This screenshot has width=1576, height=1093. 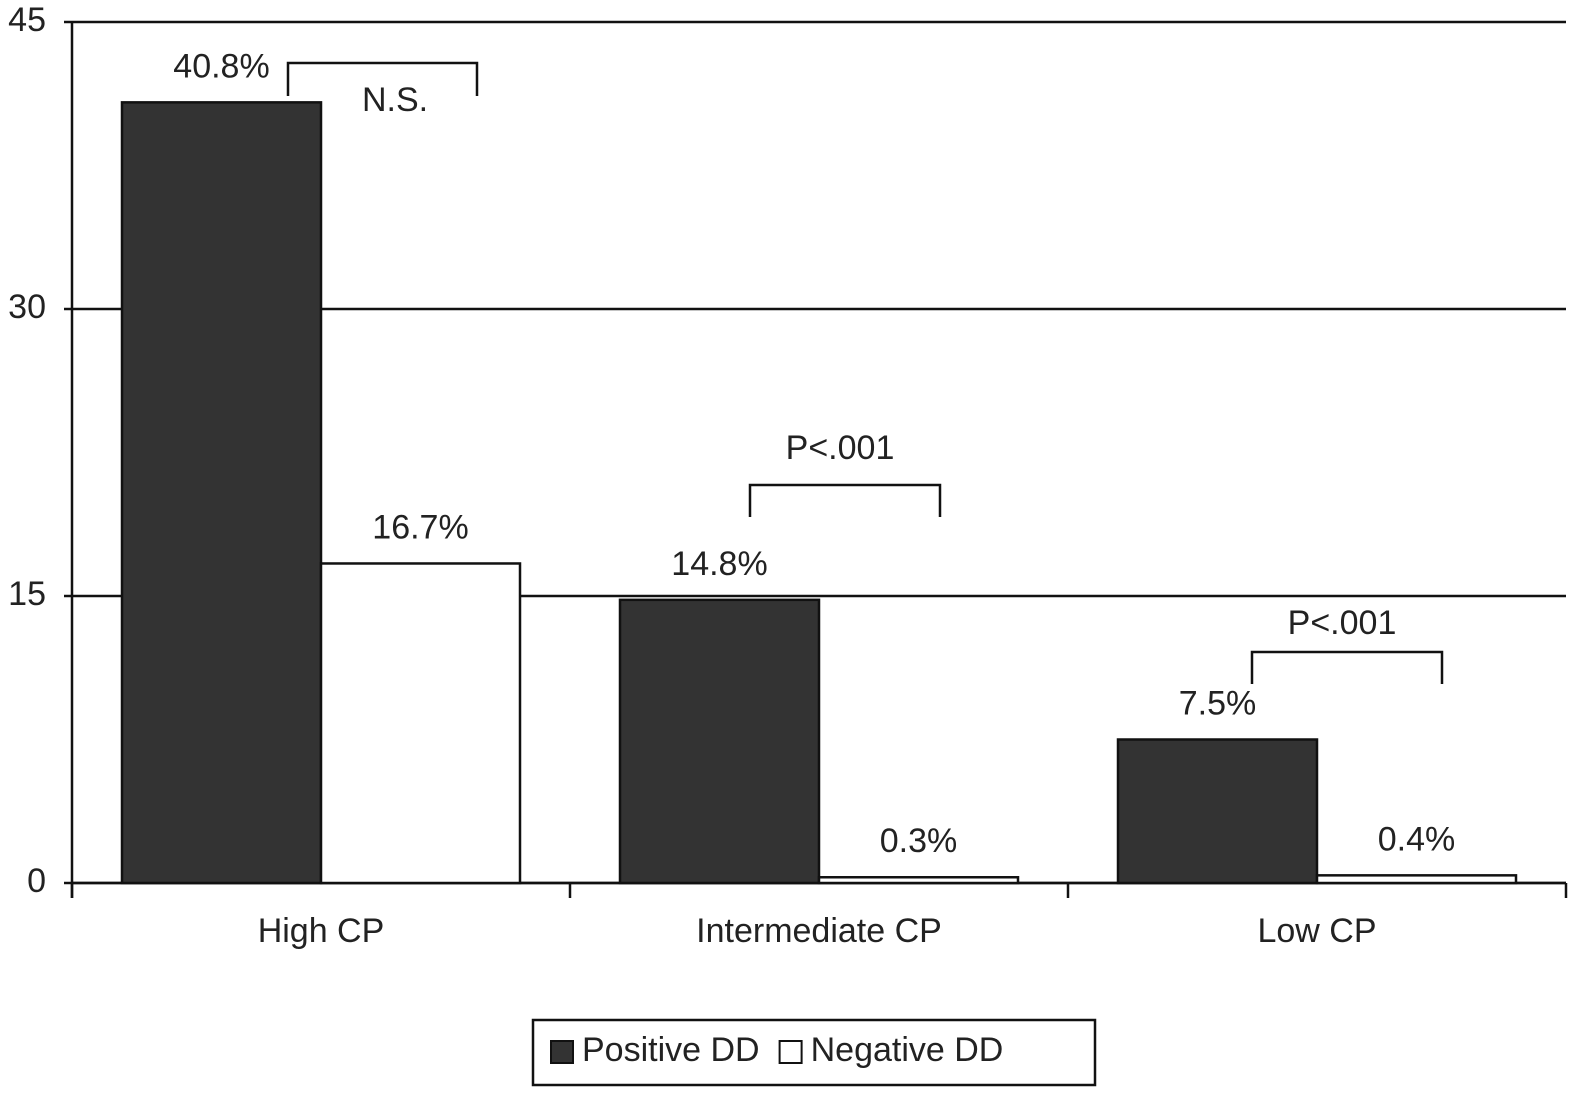 What do you see at coordinates (420, 527) in the screenshot?
I see `value-label: 16.7%` at bounding box center [420, 527].